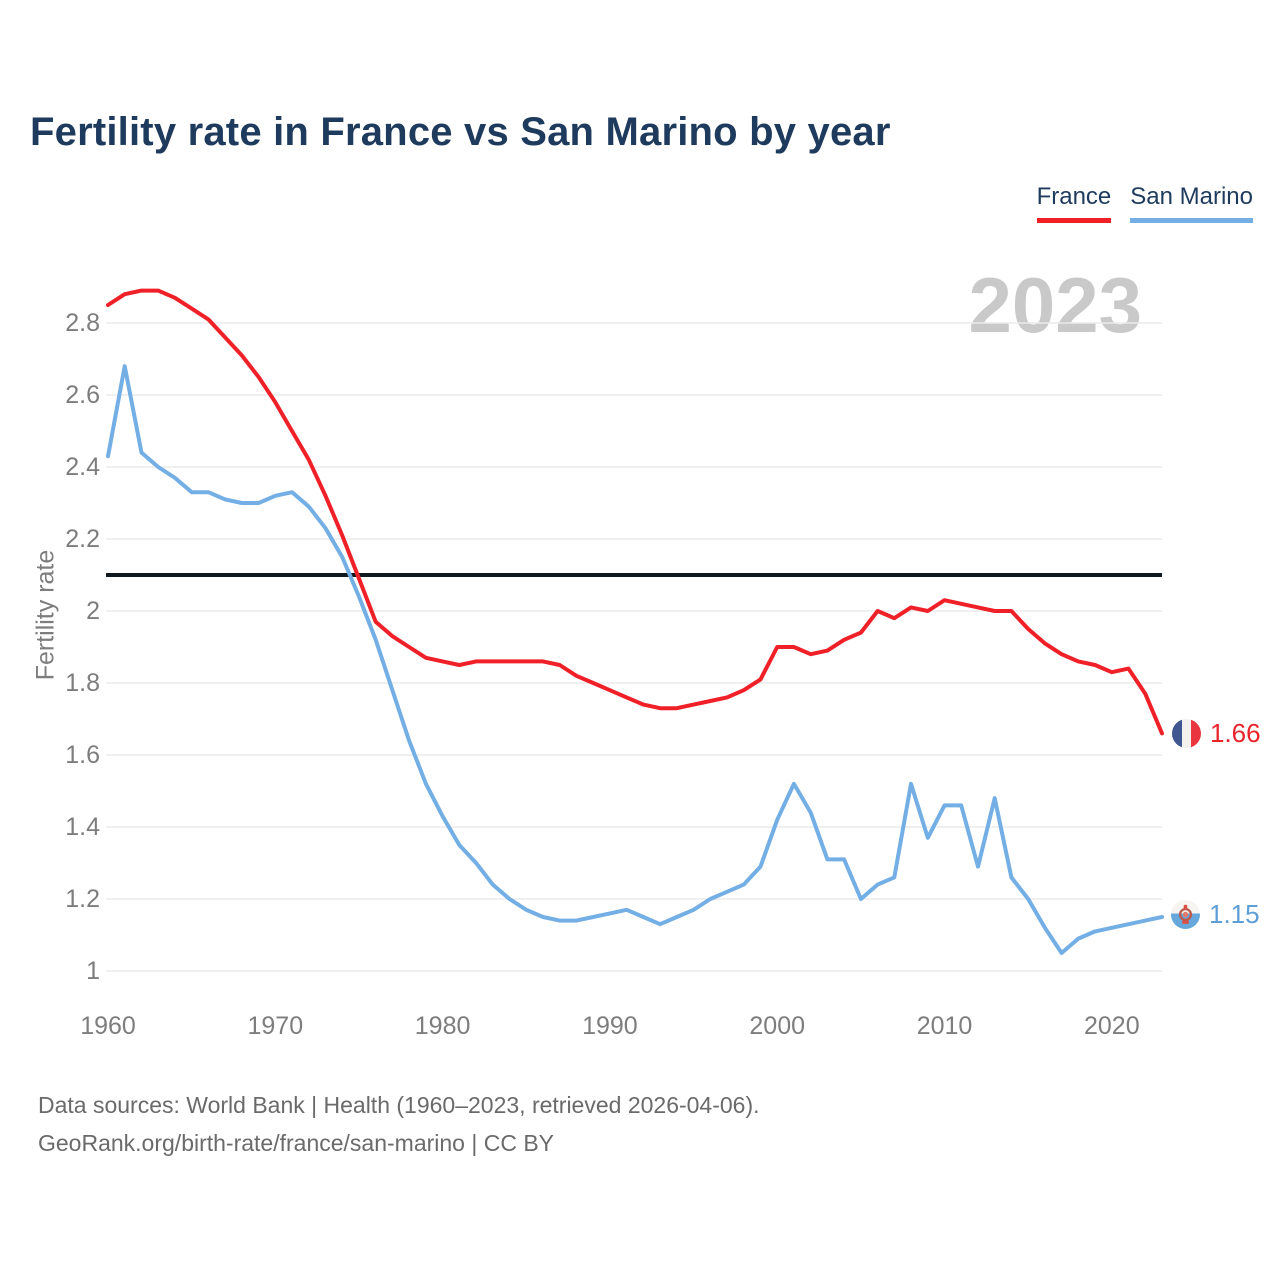  What do you see at coordinates (1185, 914) in the screenshot?
I see `san-marino-flag-icon` at bounding box center [1185, 914].